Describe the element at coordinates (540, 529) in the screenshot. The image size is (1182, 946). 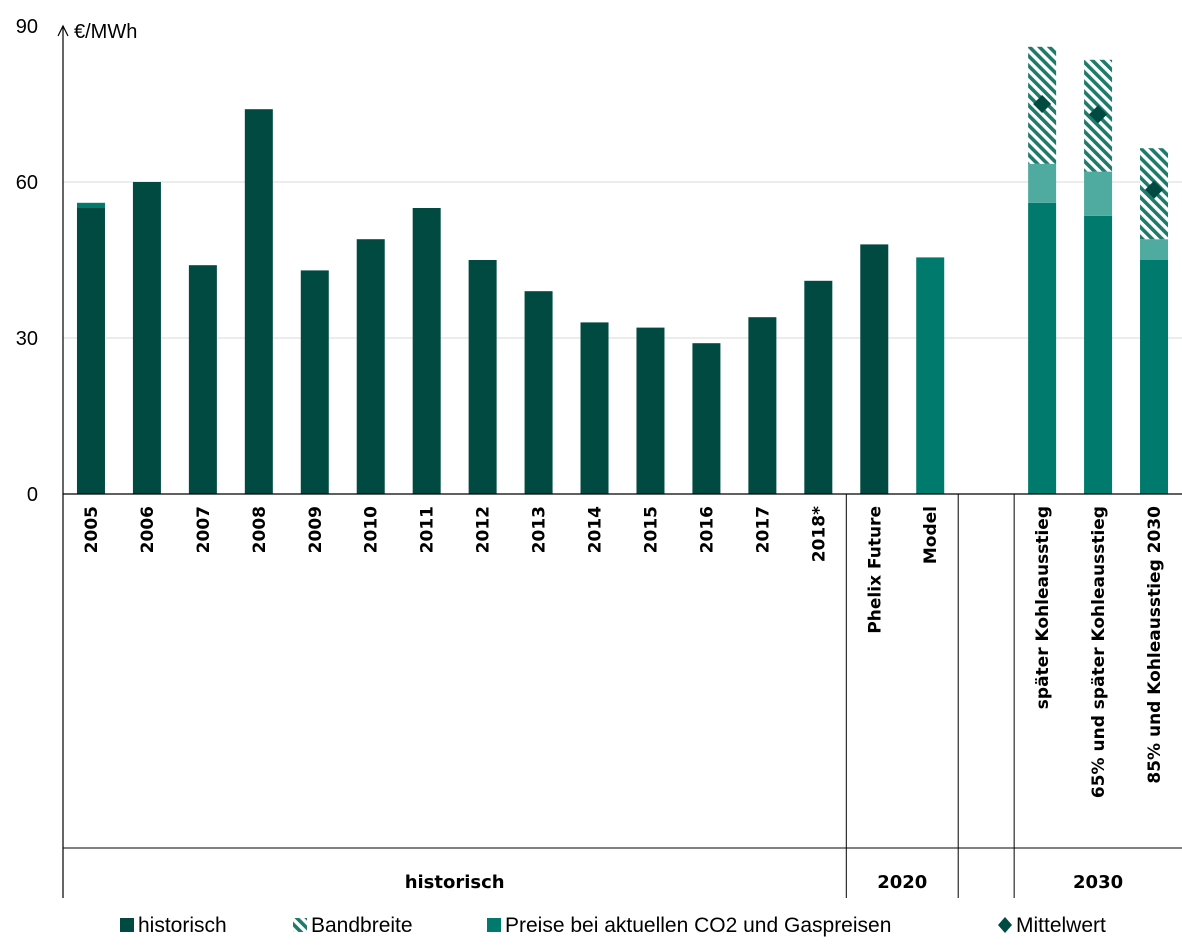
I see `category-label: 2013` at that location.